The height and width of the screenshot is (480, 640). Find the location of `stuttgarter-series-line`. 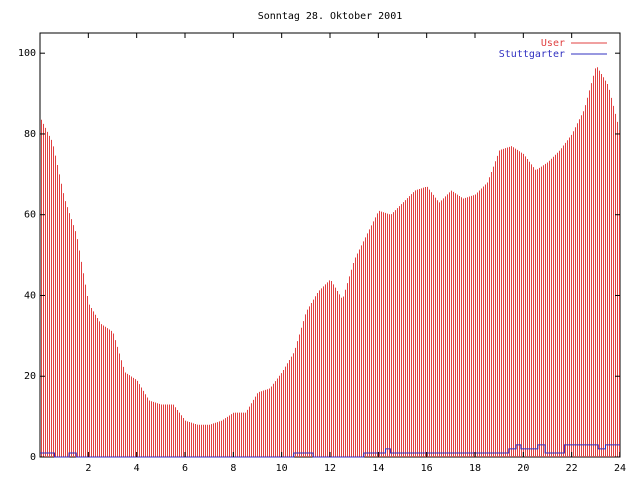

stuttgarter-series-line is located at coordinates (330, 451).